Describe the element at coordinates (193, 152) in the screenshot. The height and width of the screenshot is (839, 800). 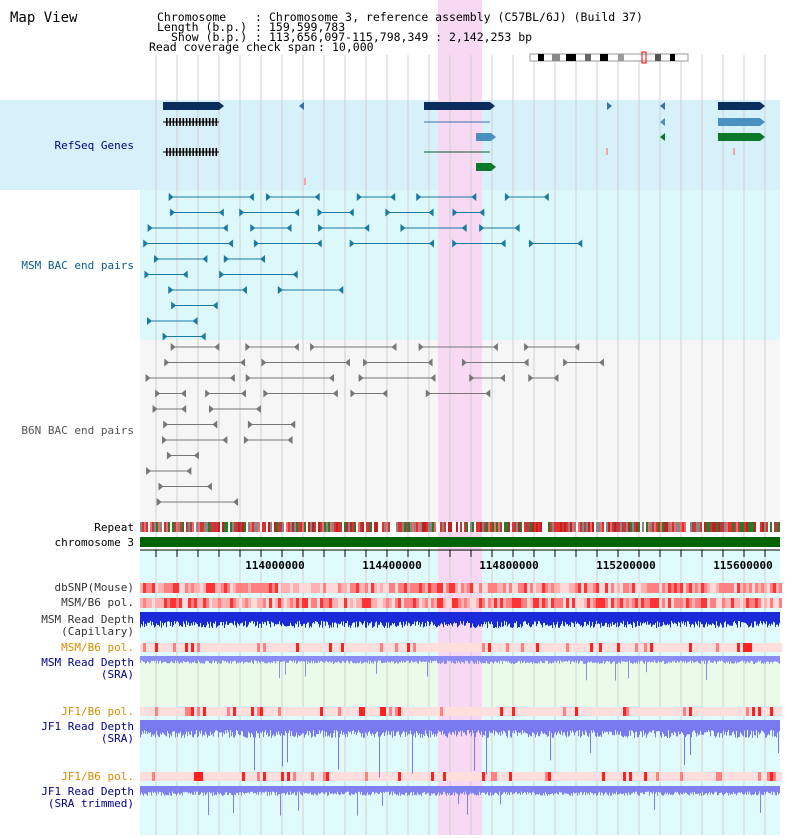
I see `exon` at that location.